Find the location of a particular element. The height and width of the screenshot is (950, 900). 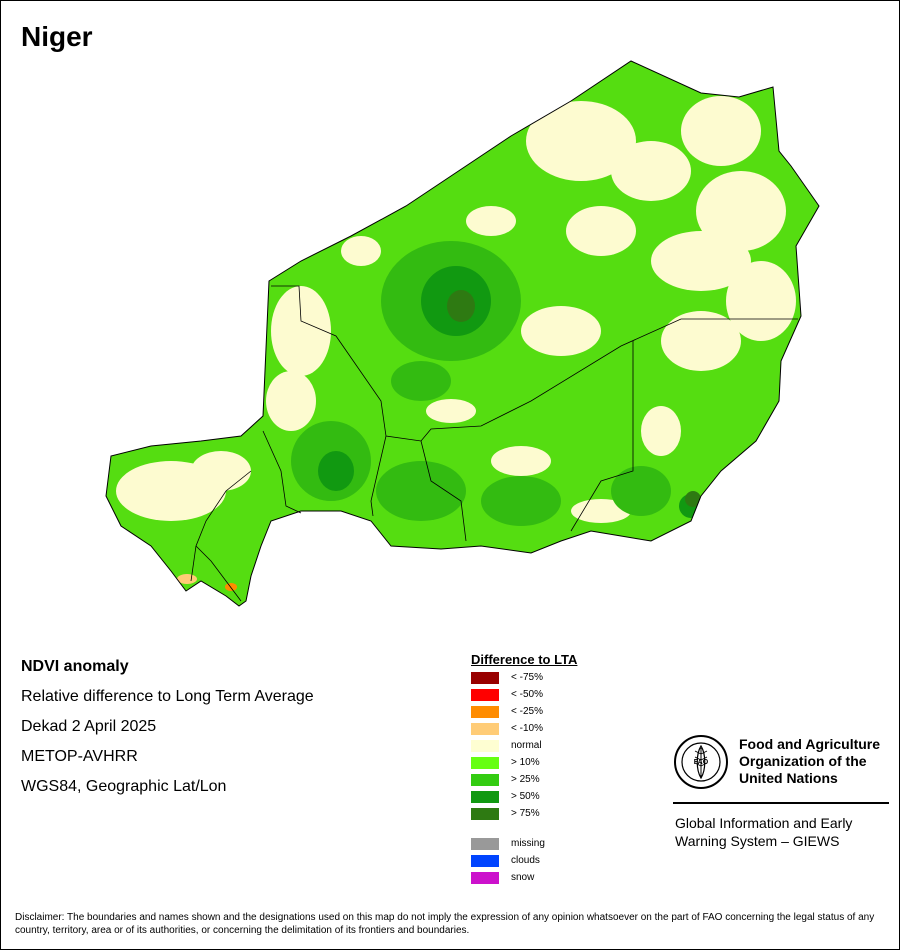

legend-label: > 50% is located at coordinates (525, 796).